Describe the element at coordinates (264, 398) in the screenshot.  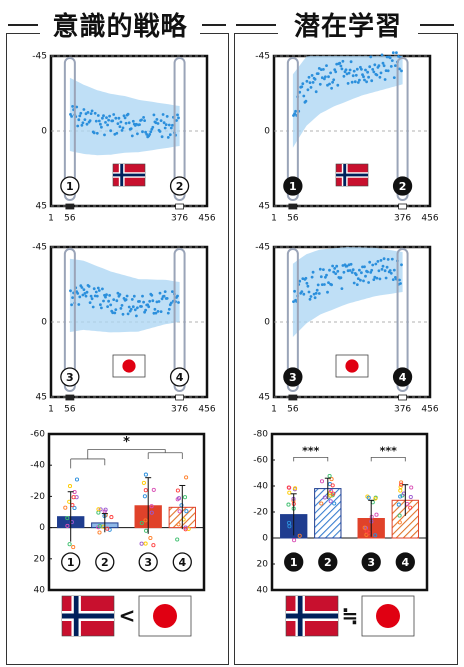
I see `y-tick-label: 45` at that location.